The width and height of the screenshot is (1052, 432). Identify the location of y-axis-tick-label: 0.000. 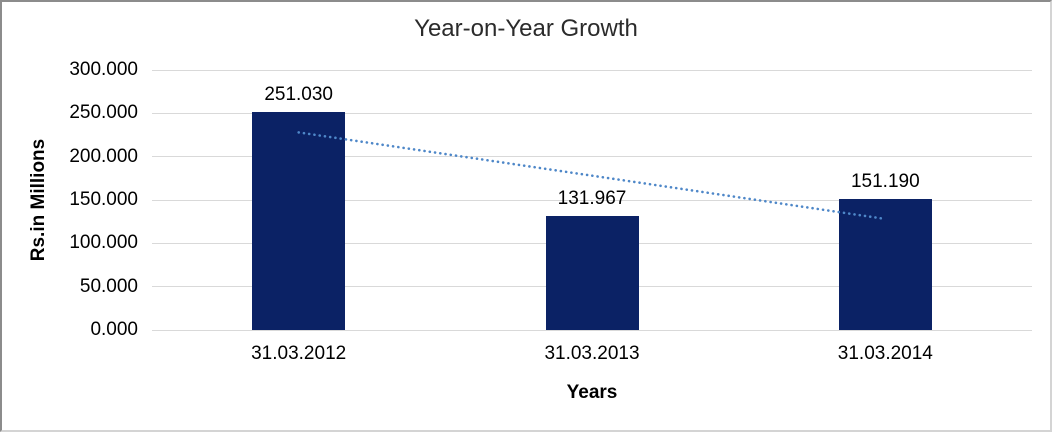
(114, 329).